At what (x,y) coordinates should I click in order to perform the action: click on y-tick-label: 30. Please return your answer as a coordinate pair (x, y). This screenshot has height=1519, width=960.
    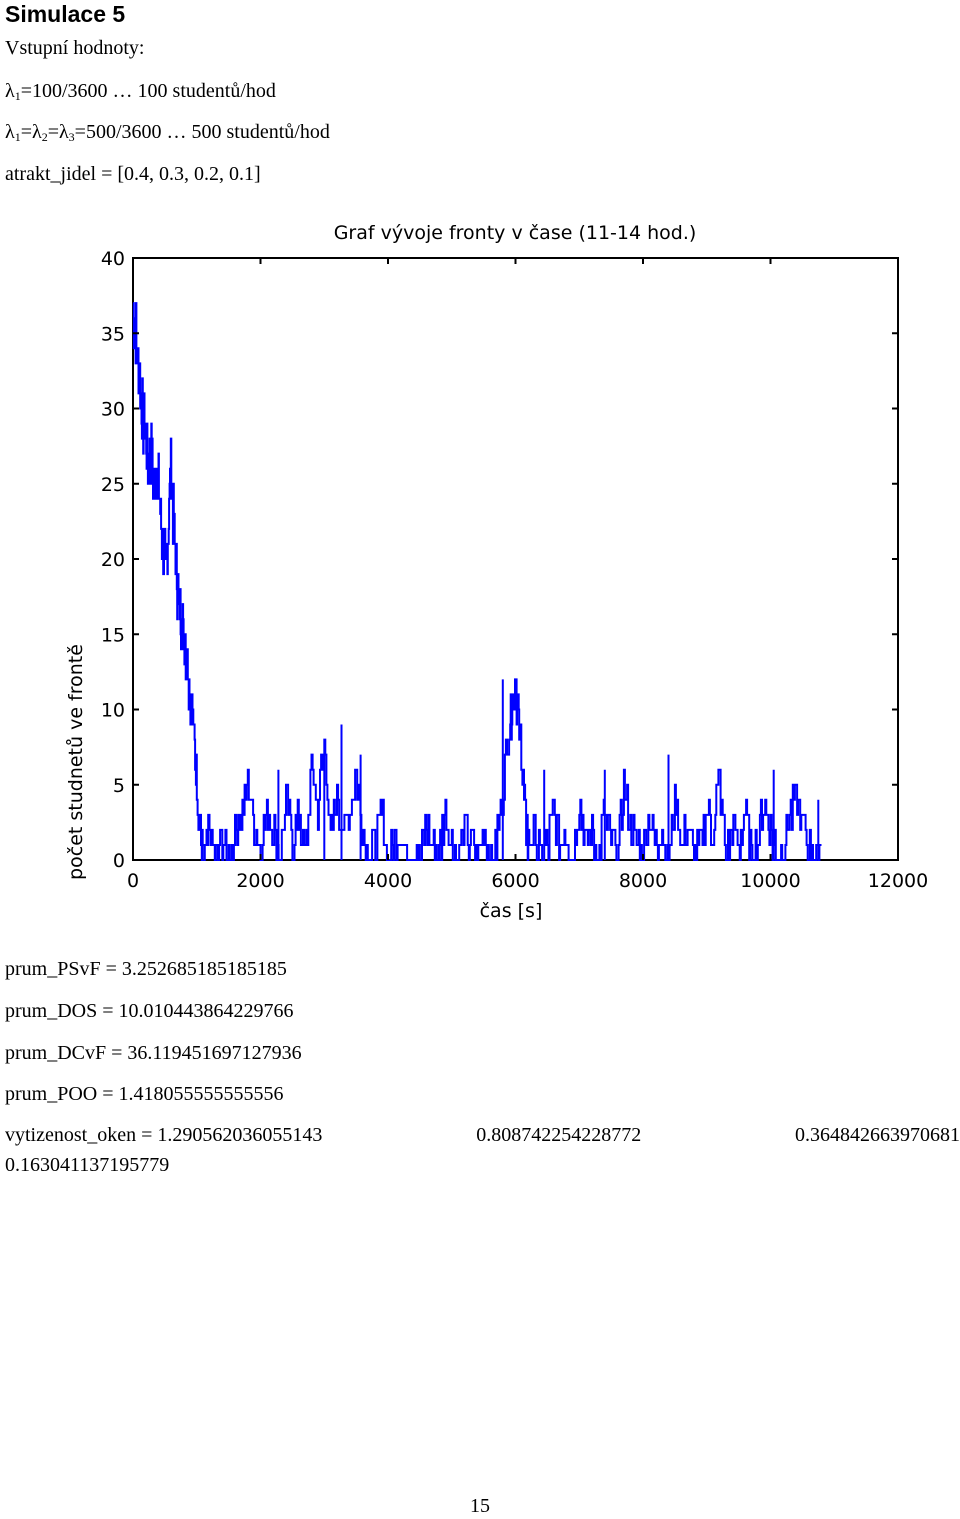
    Looking at the image, I should click on (113, 410).